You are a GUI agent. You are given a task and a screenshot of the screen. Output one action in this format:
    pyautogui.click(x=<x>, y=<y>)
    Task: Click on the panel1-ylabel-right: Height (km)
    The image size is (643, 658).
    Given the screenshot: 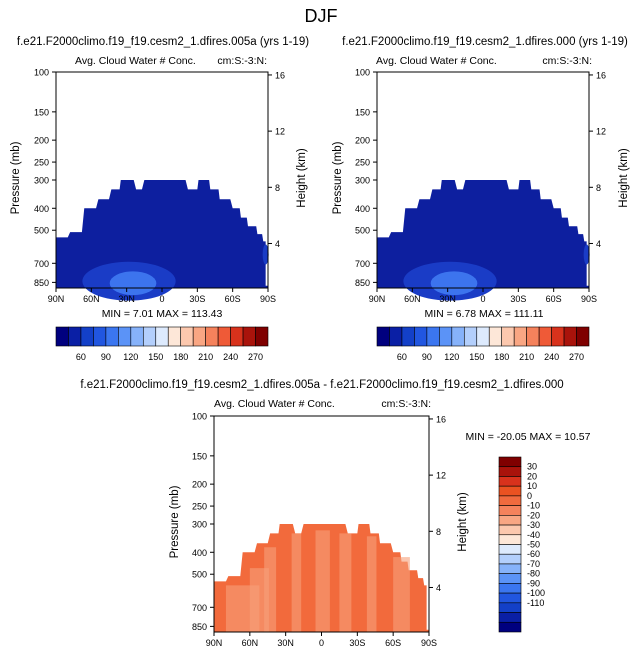 What is the action you would take?
    pyautogui.click(x=302, y=178)
    